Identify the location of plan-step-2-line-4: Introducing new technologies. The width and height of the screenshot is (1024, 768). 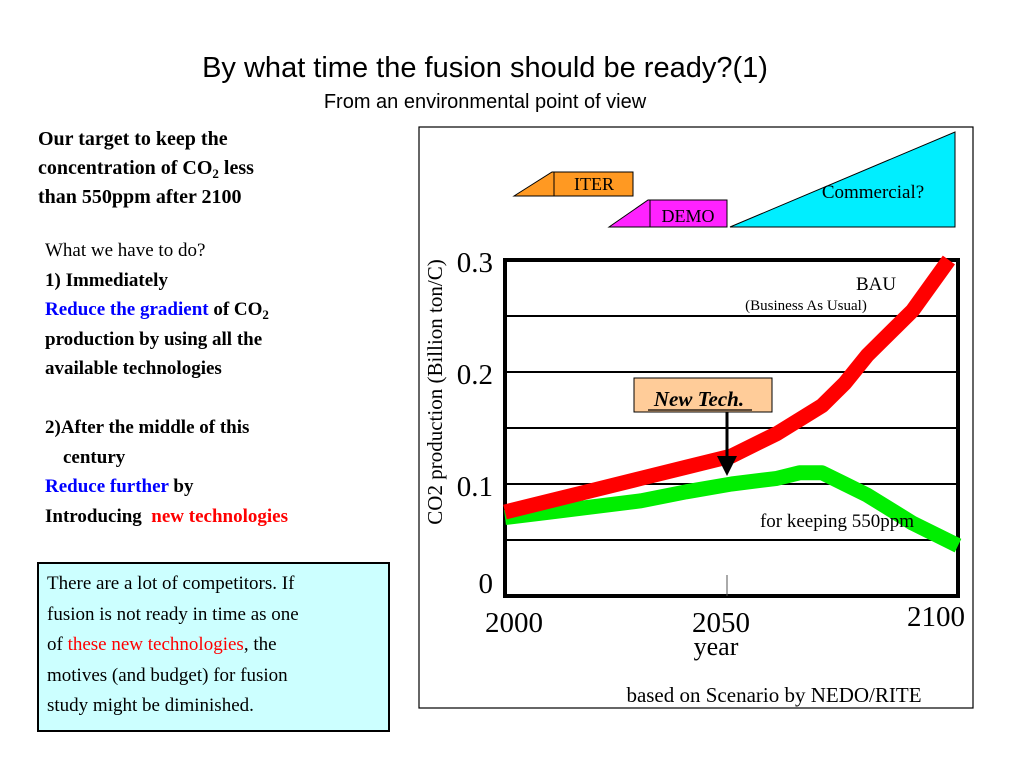
(217, 517).